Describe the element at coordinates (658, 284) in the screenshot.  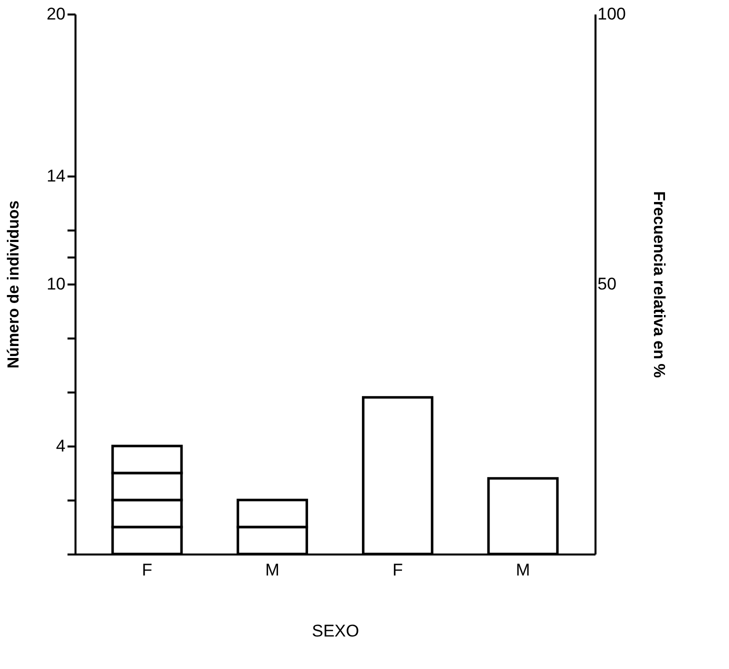
I see `y2-axis-title: Frecuencia relativa en %` at that location.